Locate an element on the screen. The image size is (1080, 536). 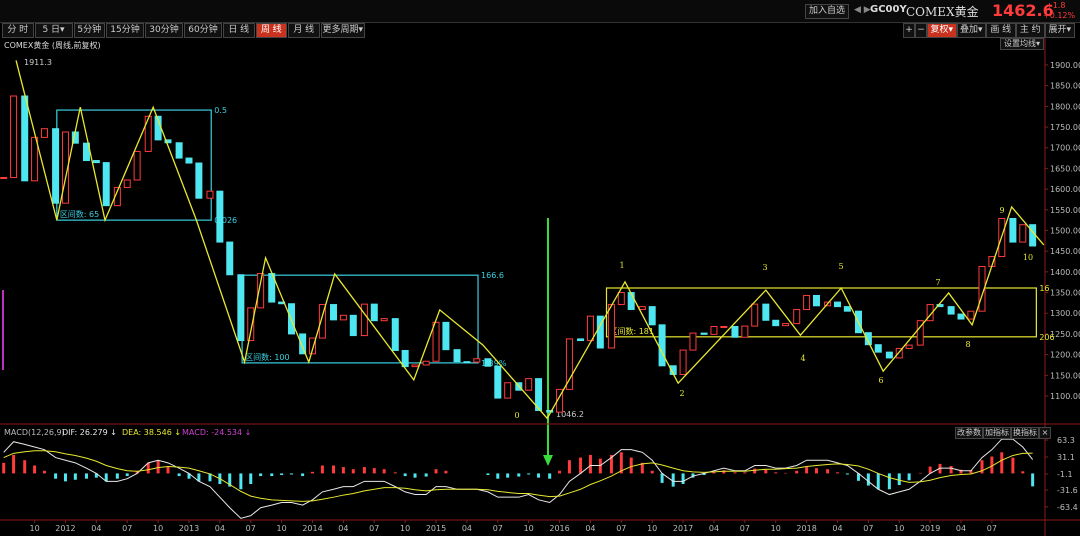
y-tick-label: 1800.00 is located at coordinates (1065, 106).